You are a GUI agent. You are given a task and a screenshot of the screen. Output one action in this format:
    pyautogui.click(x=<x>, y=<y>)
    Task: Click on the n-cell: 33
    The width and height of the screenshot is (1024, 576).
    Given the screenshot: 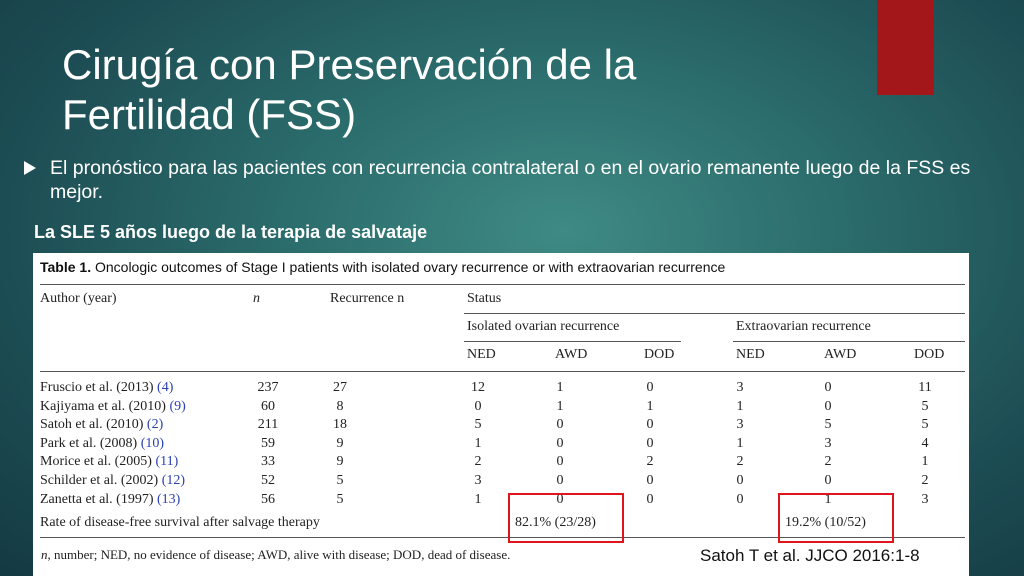 What is the action you would take?
    pyautogui.click(x=268, y=462)
    